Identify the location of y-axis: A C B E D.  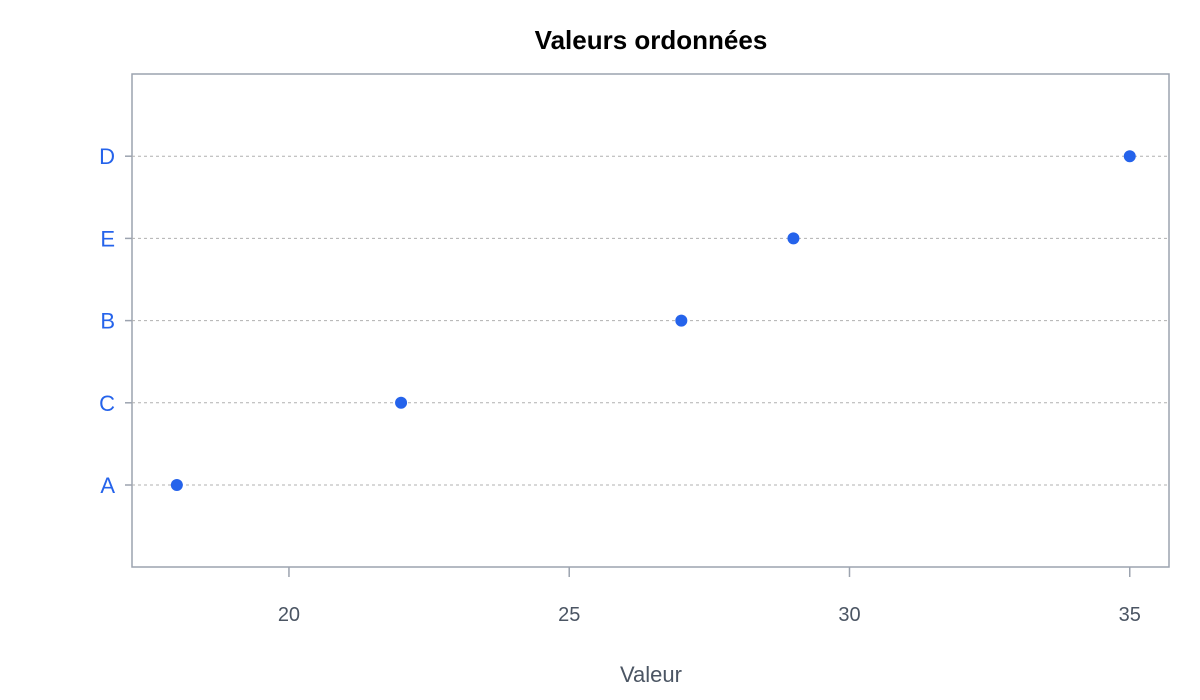
(115, 321).